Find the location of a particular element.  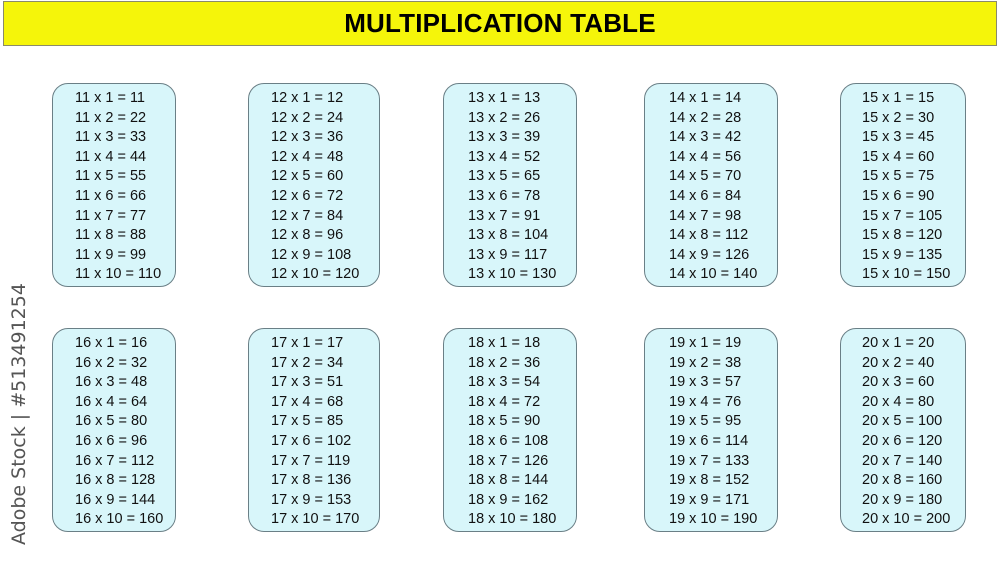

equation-row: 15 x 2 = 30 is located at coordinates (898, 117).